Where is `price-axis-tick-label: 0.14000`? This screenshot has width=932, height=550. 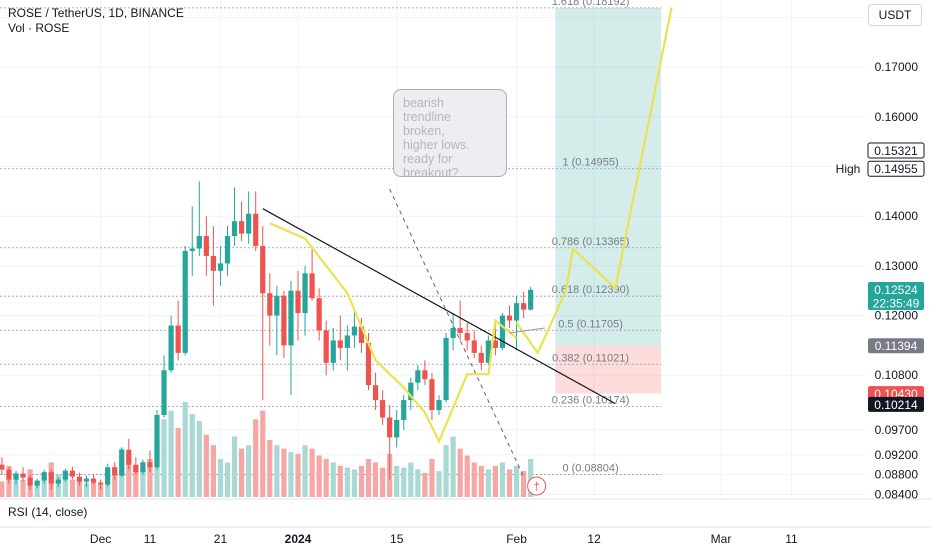
price-axis-tick-label: 0.14000 is located at coordinates (897, 216).